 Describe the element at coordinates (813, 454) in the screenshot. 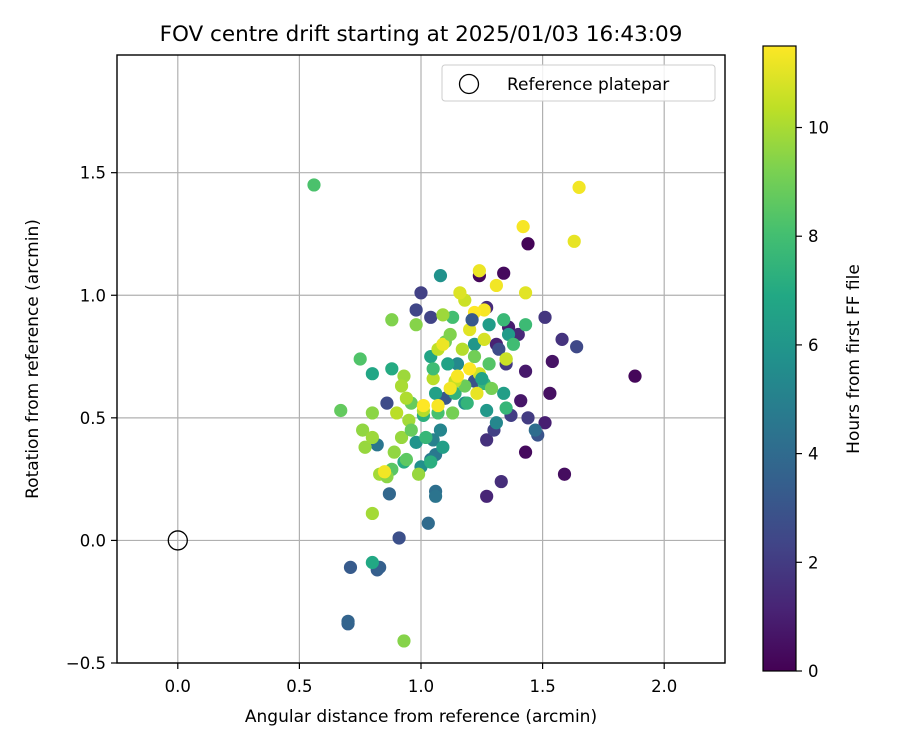

I see `colorbar-tick-label: 4` at that location.